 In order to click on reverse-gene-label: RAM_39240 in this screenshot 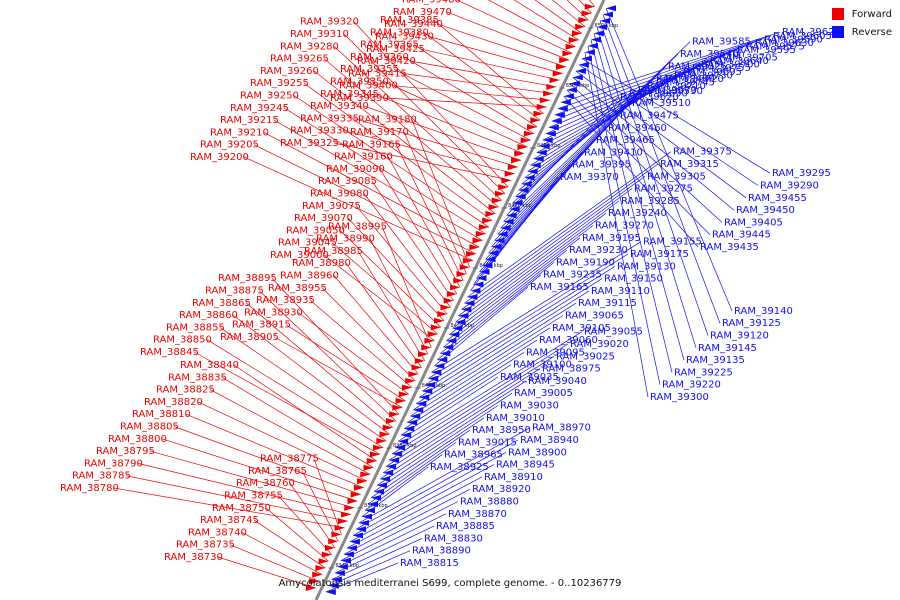, I will do `click(637, 213)`.